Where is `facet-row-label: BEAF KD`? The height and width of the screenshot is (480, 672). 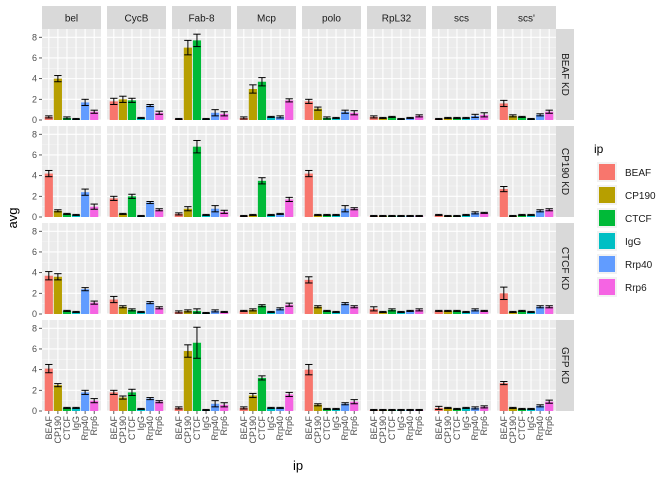
facet-row-label: BEAF KD is located at coordinates (564, 74).